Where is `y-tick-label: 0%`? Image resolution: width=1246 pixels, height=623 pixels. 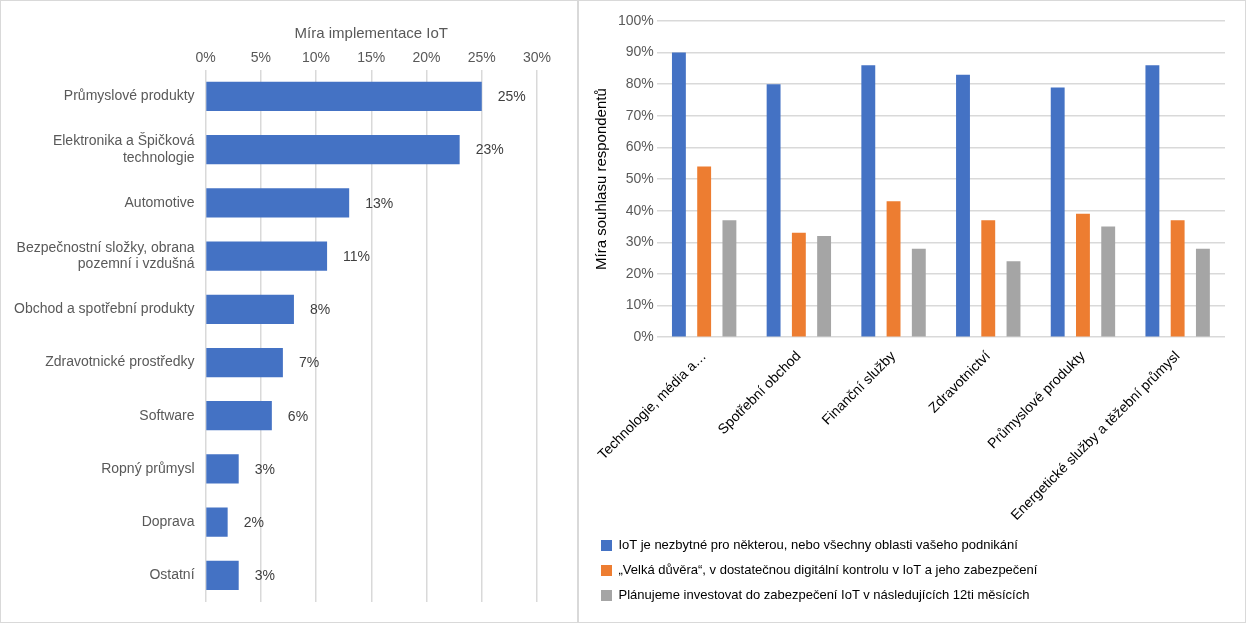 y-tick-label: 0% is located at coordinates (643, 336).